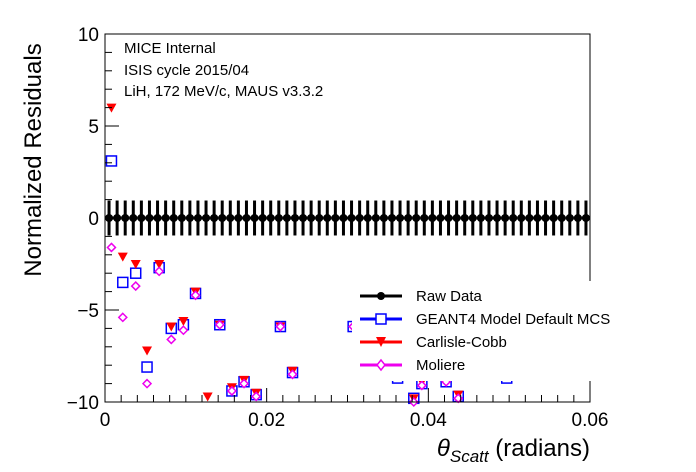 Image resolution: width=696 pixels, height=472 pixels. I want to click on legend-entry-carlisle-cobb: Carlisle-Cobb, so click(433, 342).